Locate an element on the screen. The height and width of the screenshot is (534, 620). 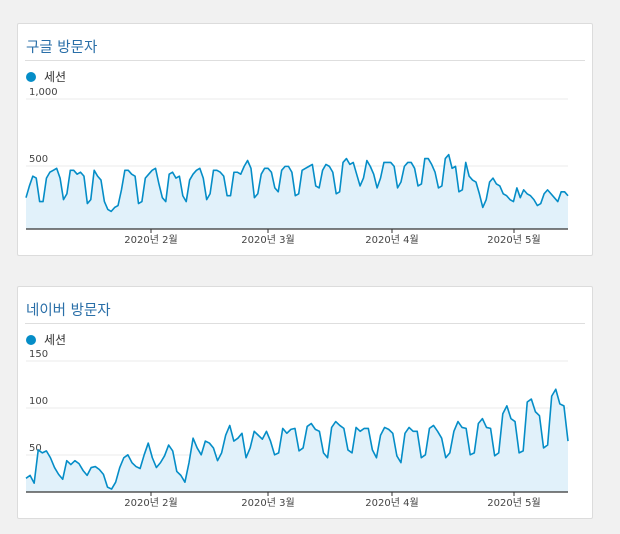
y-tick-label: 1,000 is located at coordinates (43, 92).